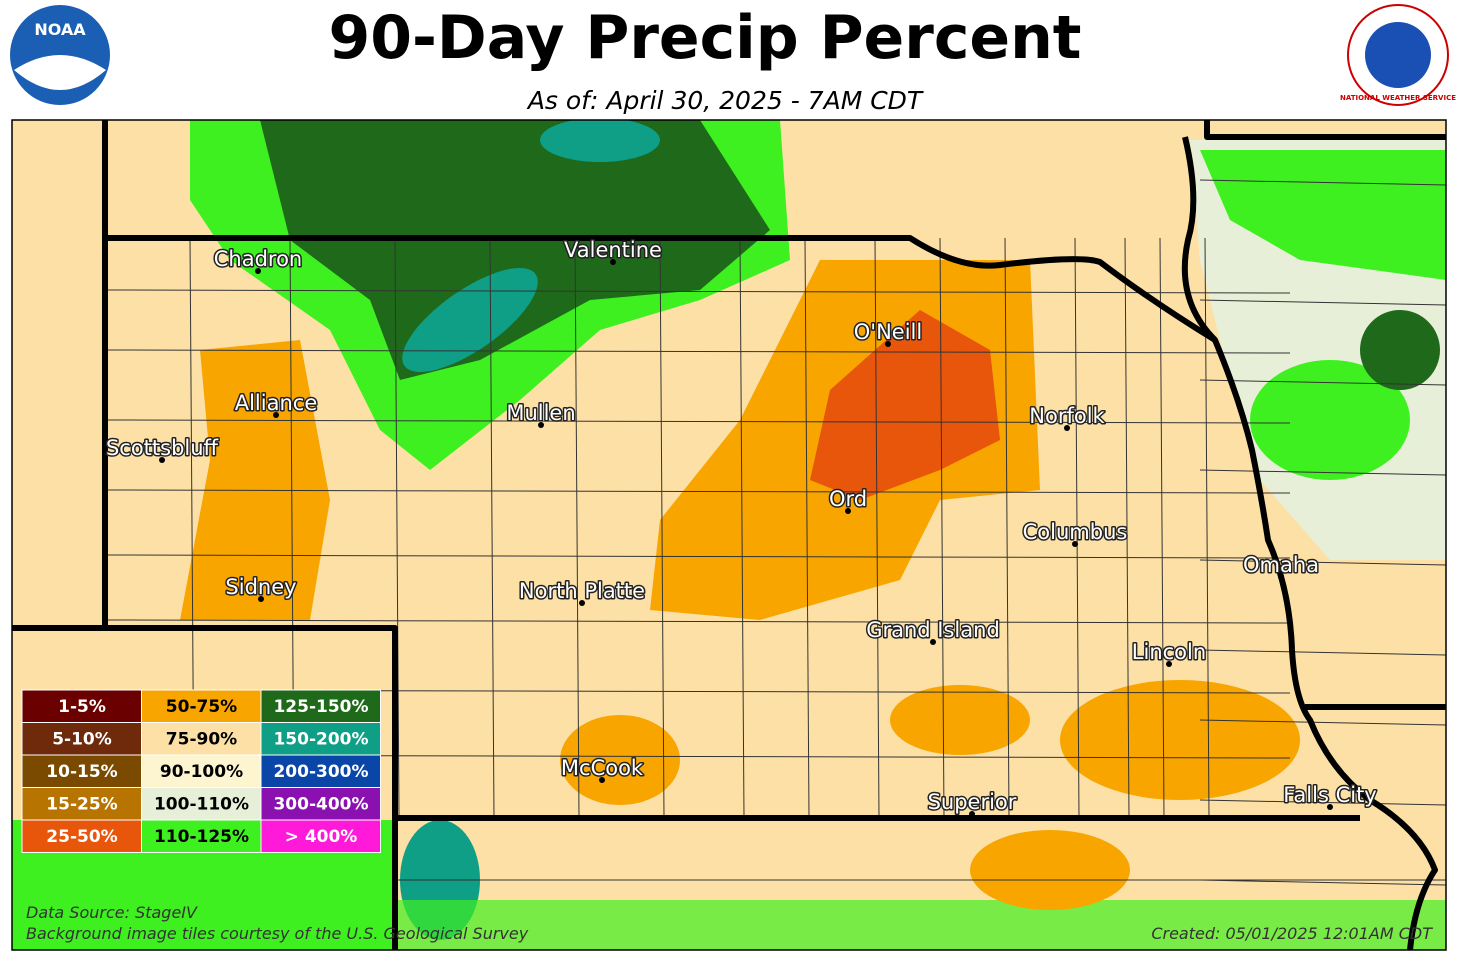 This screenshot has width=1458, height=963. I want to click on city-label: O'Neill, so click(888, 332).